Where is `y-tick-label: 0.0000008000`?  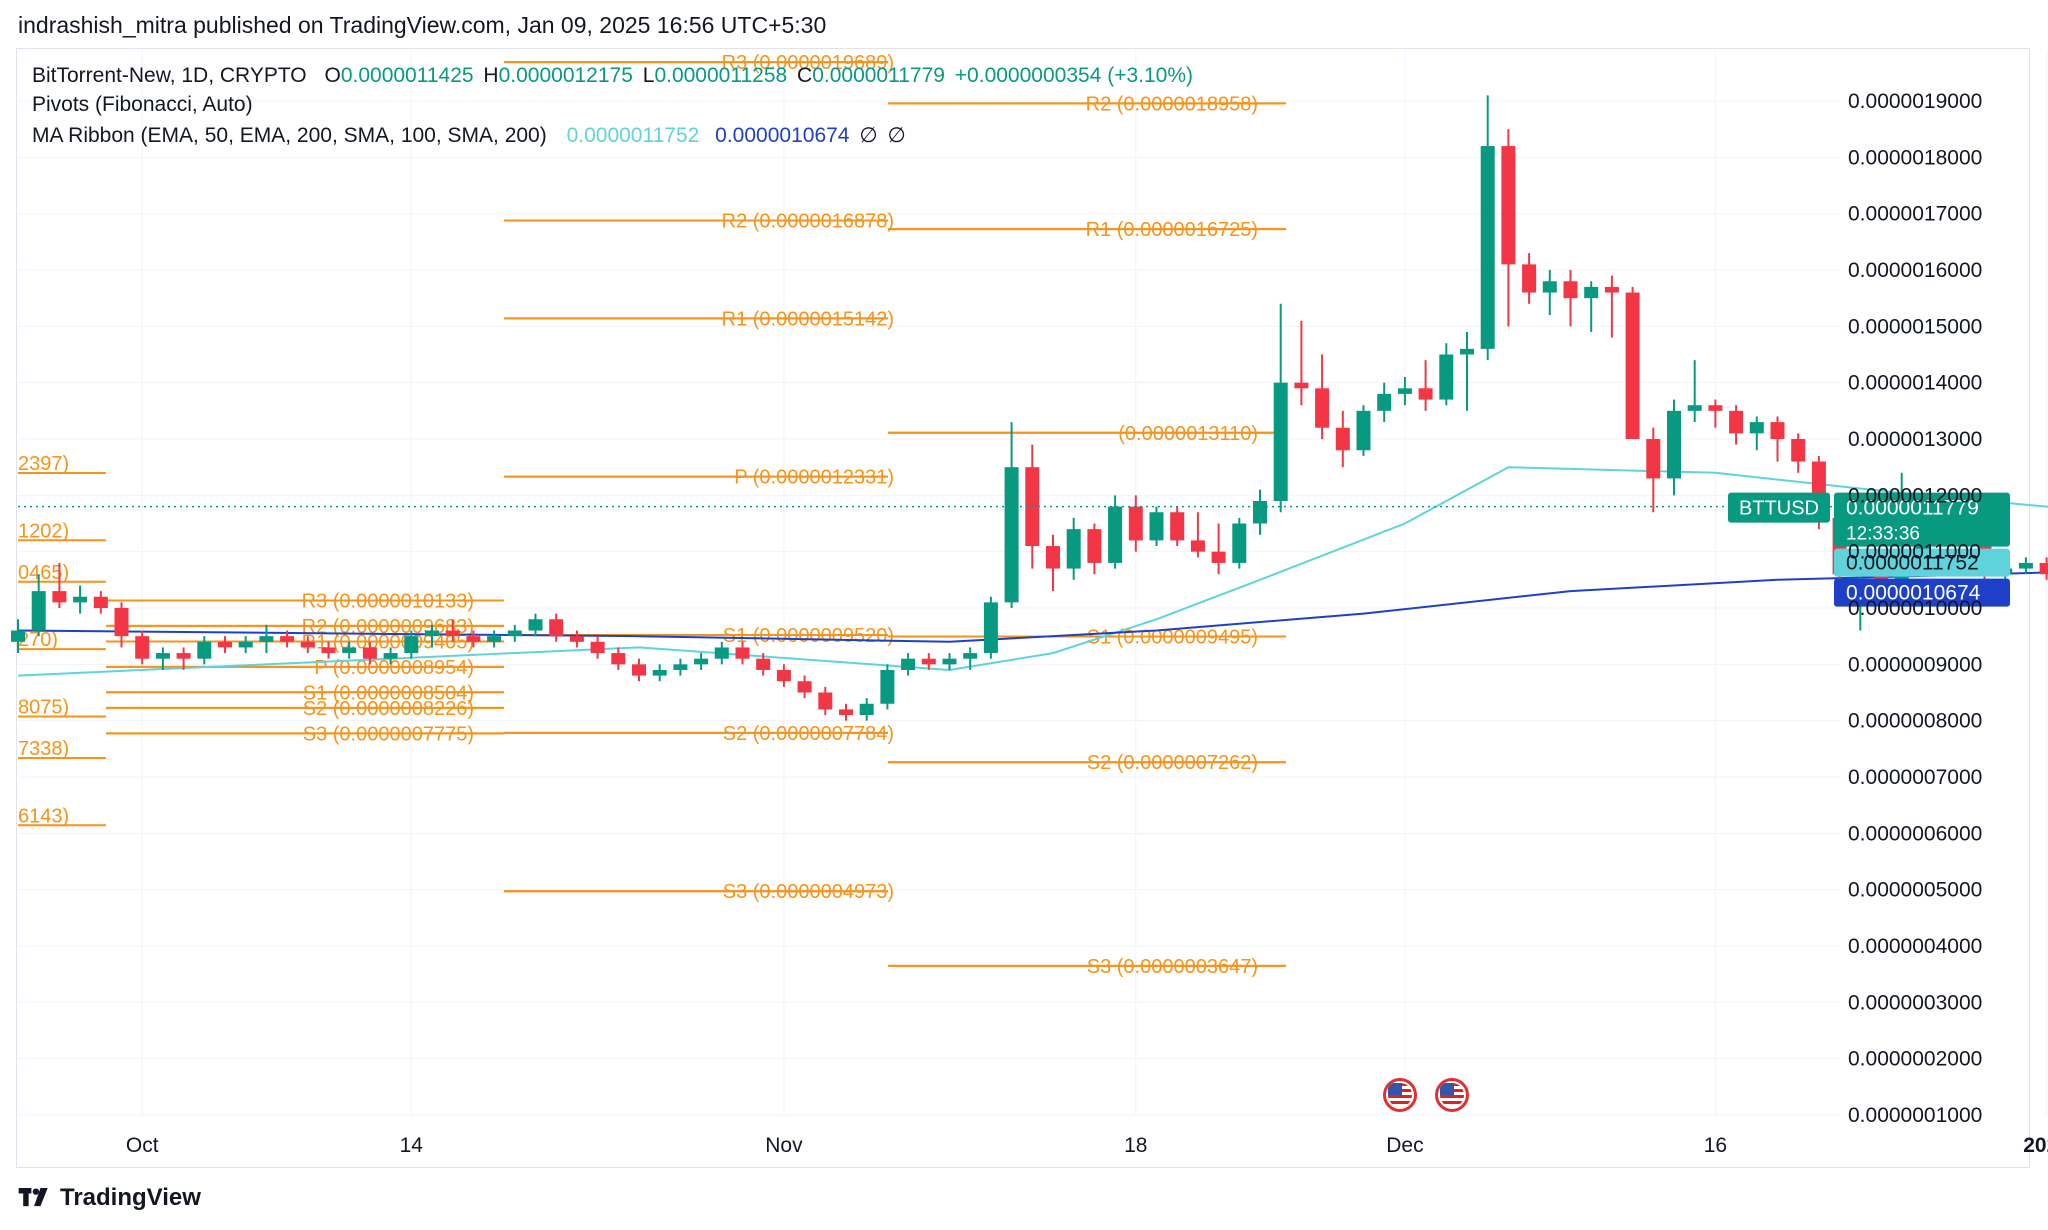
y-tick-label: 0.0000008000 is located at coordinates (1915, 721).